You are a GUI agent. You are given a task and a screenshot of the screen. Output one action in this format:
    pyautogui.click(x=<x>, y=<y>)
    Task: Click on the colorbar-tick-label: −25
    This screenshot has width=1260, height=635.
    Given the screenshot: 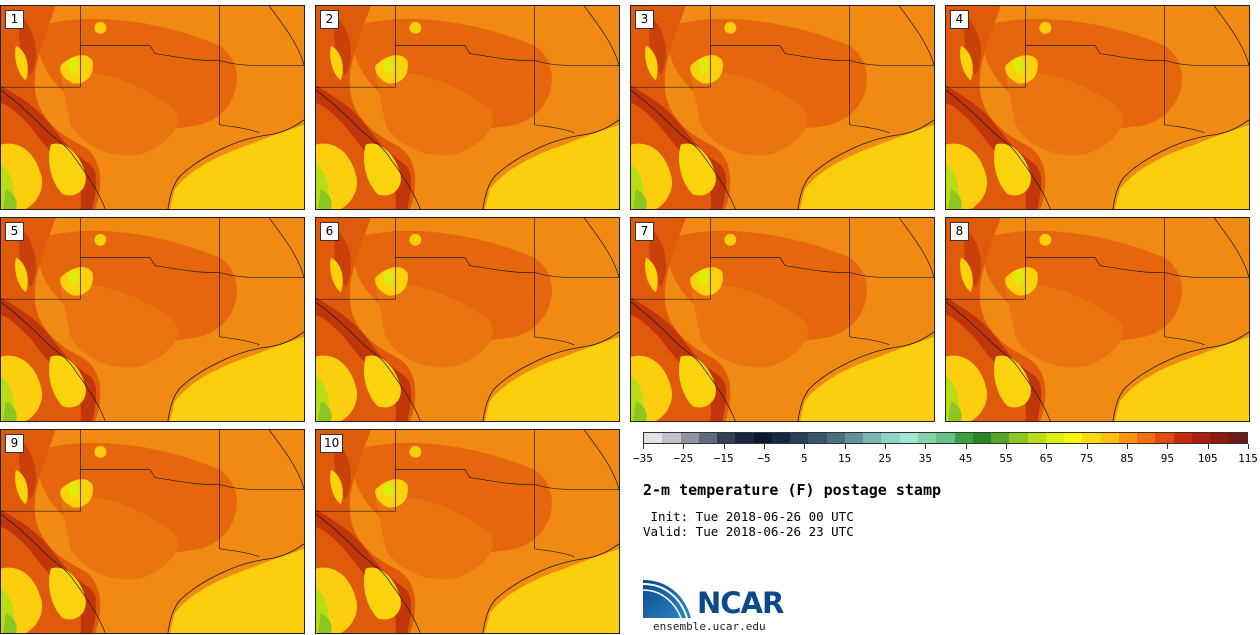 What is the action you would take?
    pyautogui.click(x=683, y=458)
    